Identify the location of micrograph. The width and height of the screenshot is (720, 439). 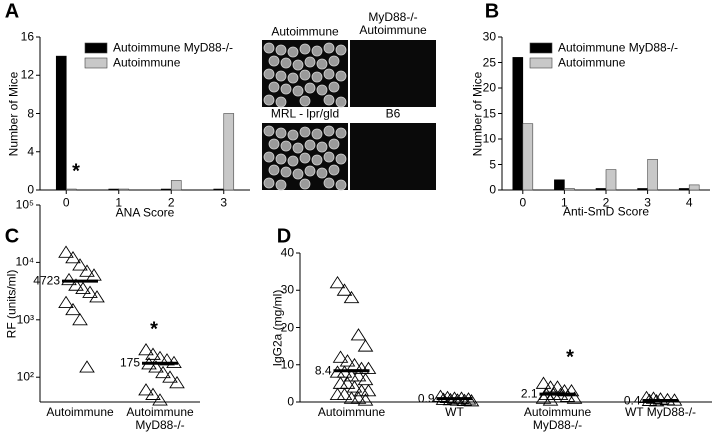
(393, 73).